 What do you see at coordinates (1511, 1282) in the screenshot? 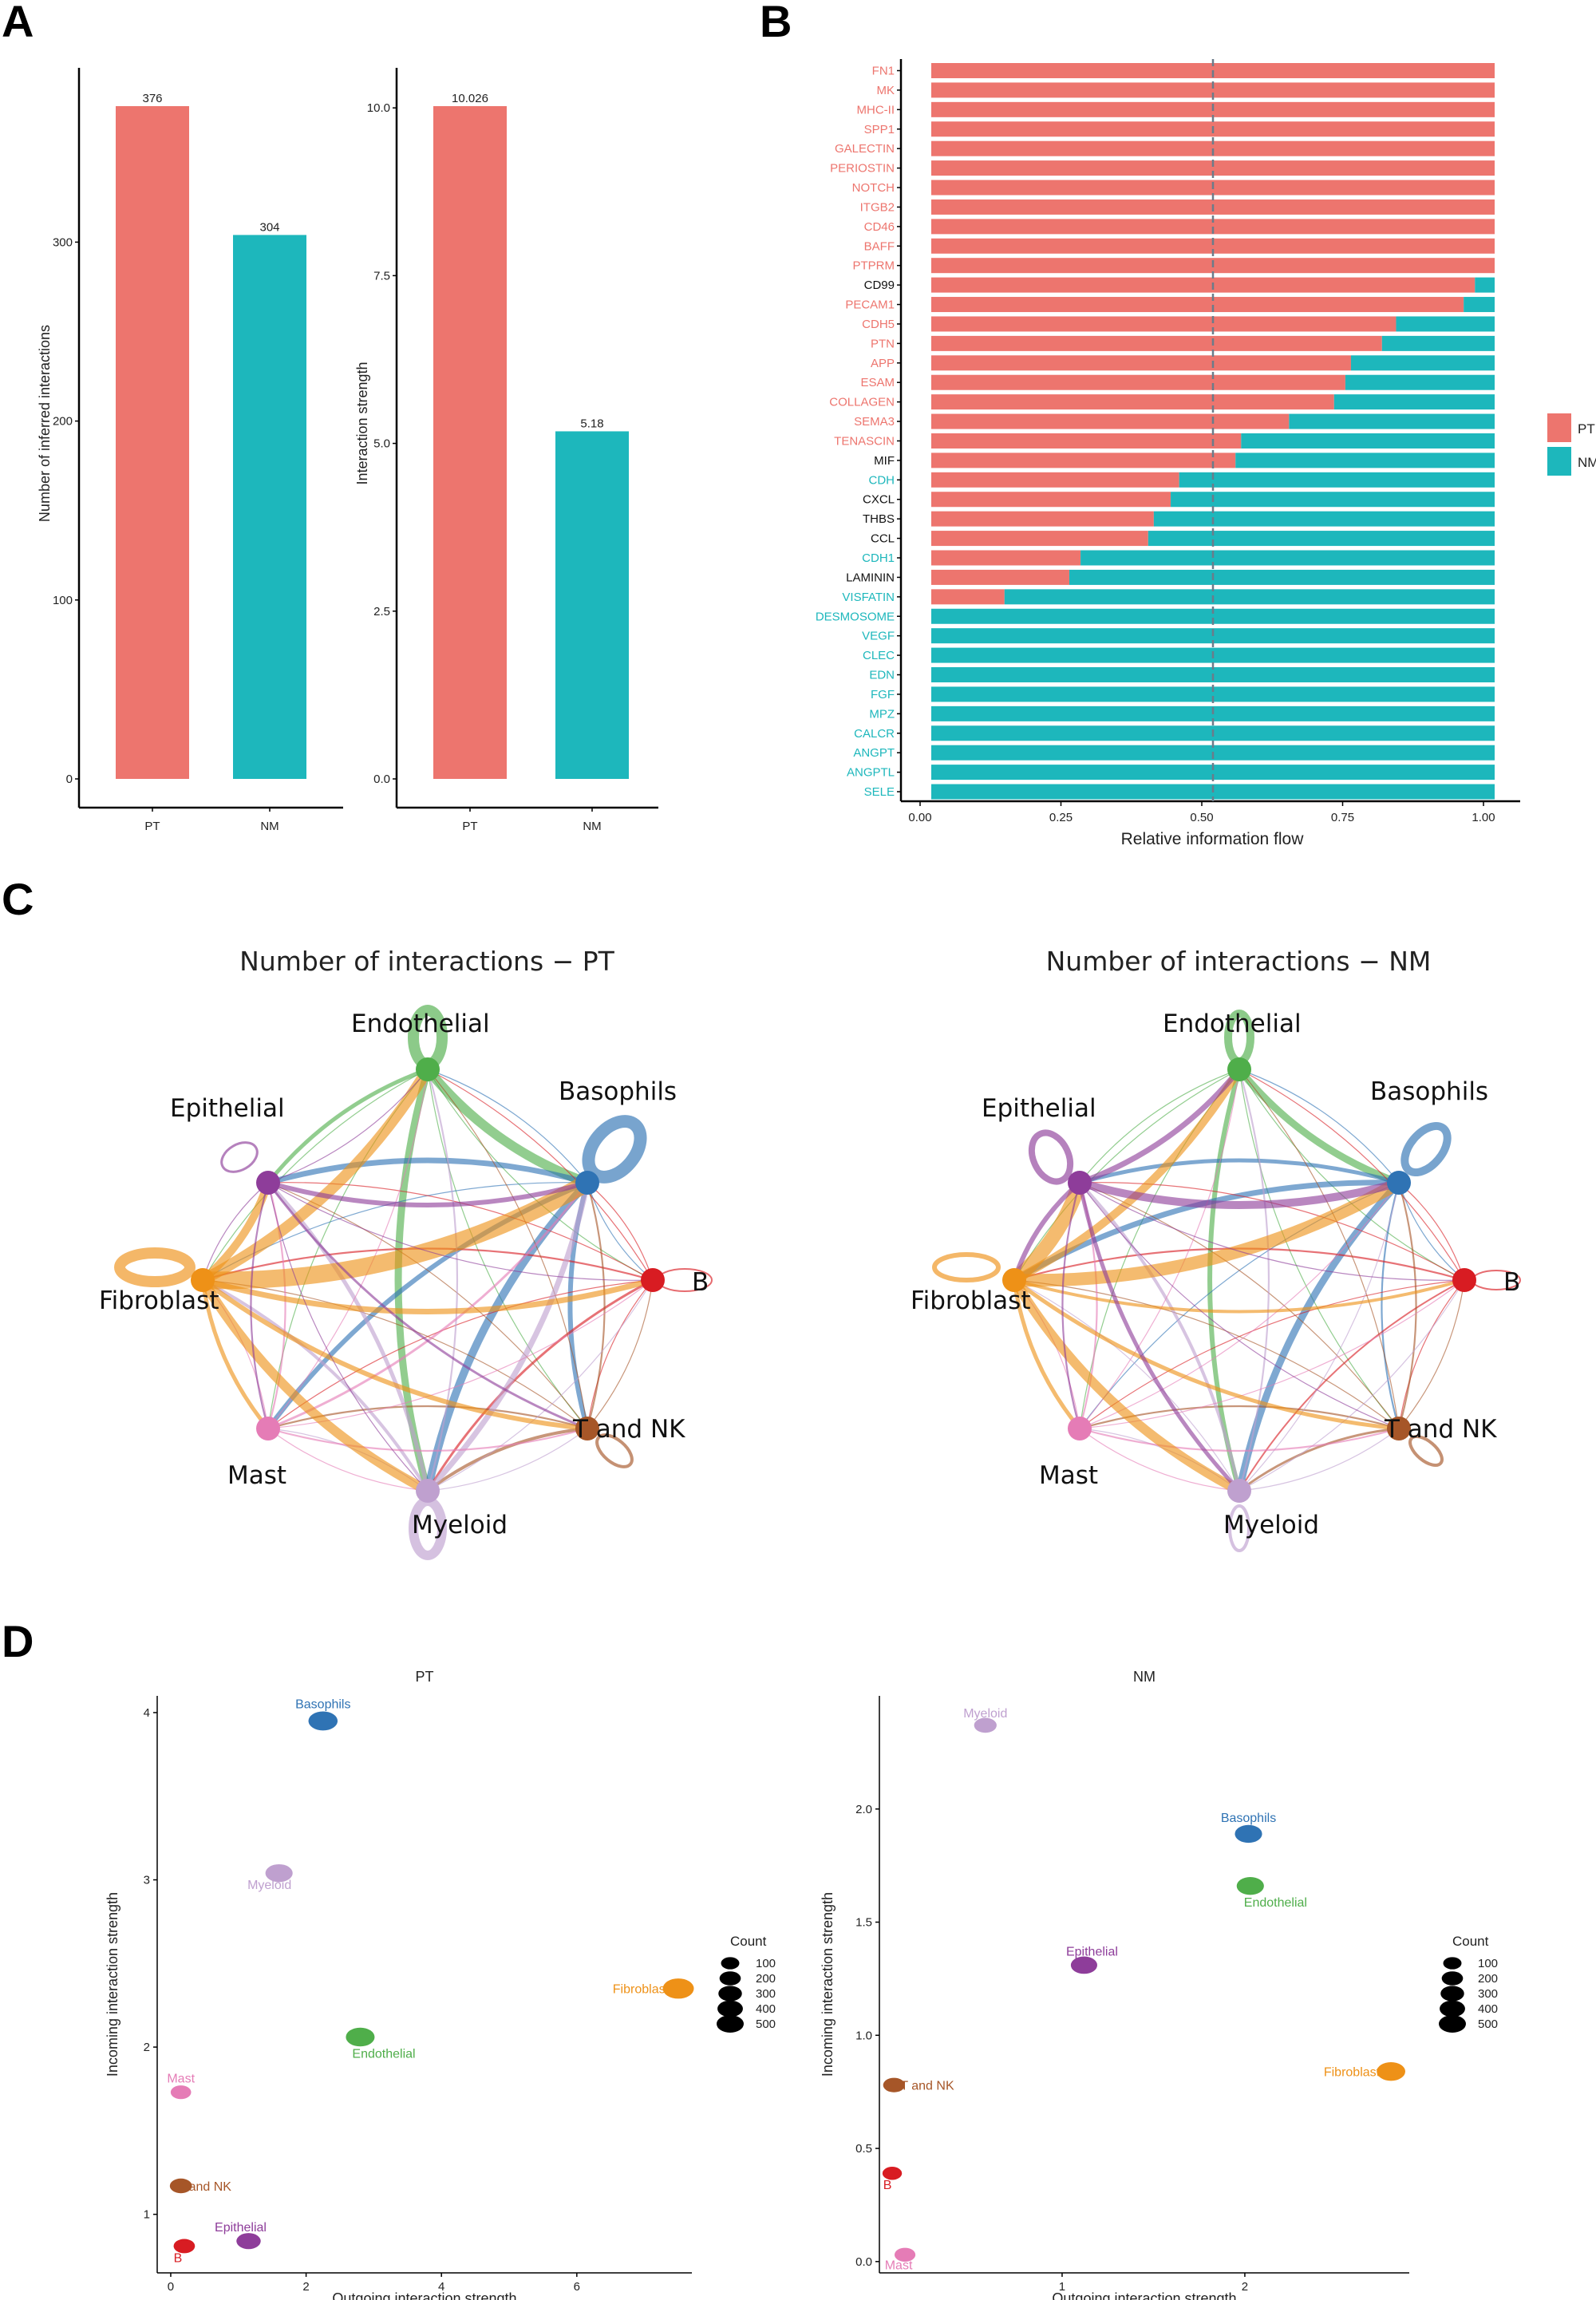
I see `node-label-b: B` at bounding box center [1511, 1282].